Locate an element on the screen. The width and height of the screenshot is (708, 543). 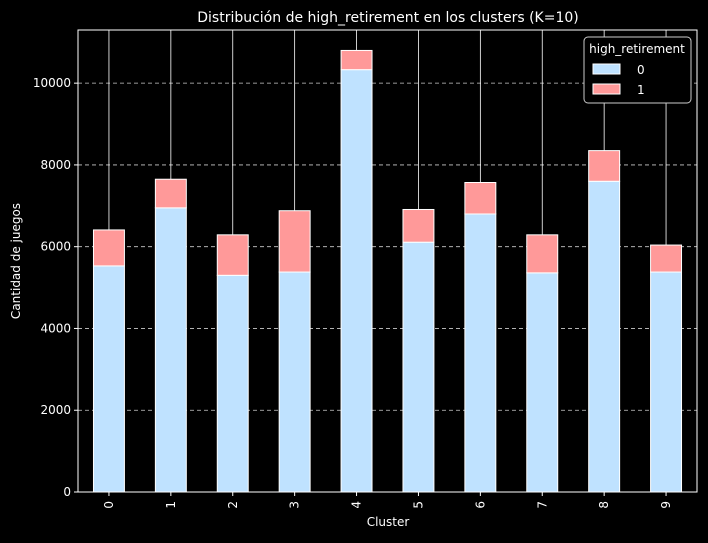
y-axis-label: Cantidad de juegos is located at coordinates (16, 261).